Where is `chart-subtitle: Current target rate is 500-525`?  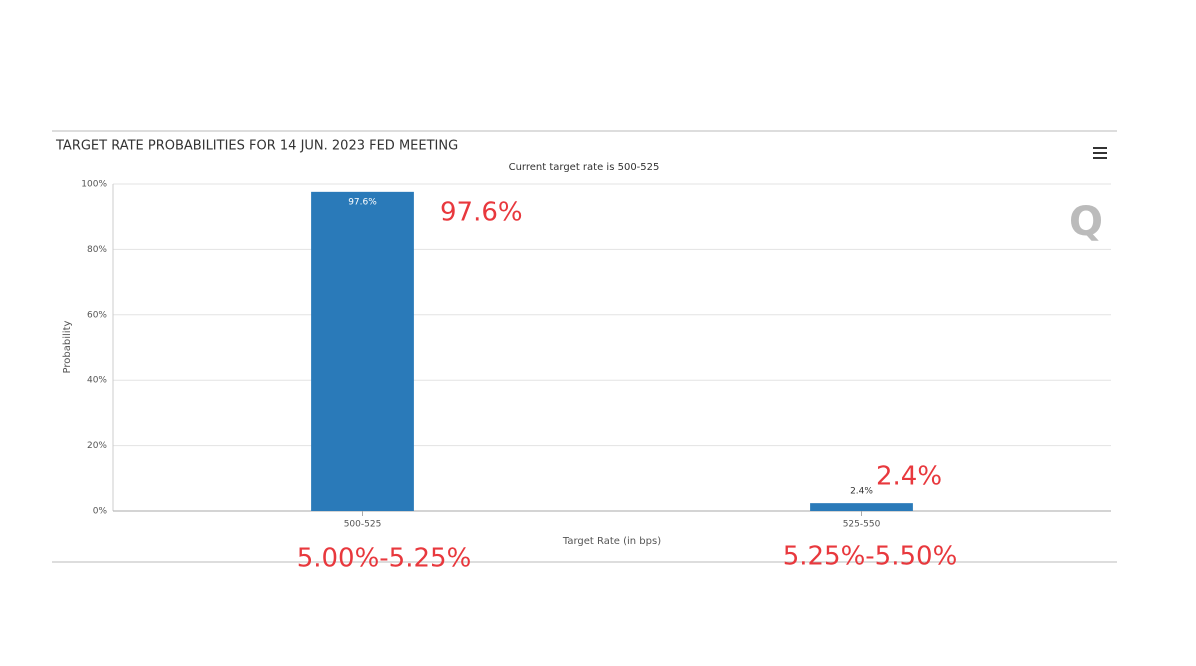 chart-subtitle: Current target rate is 500-525 is located at coordinates (584, 167).